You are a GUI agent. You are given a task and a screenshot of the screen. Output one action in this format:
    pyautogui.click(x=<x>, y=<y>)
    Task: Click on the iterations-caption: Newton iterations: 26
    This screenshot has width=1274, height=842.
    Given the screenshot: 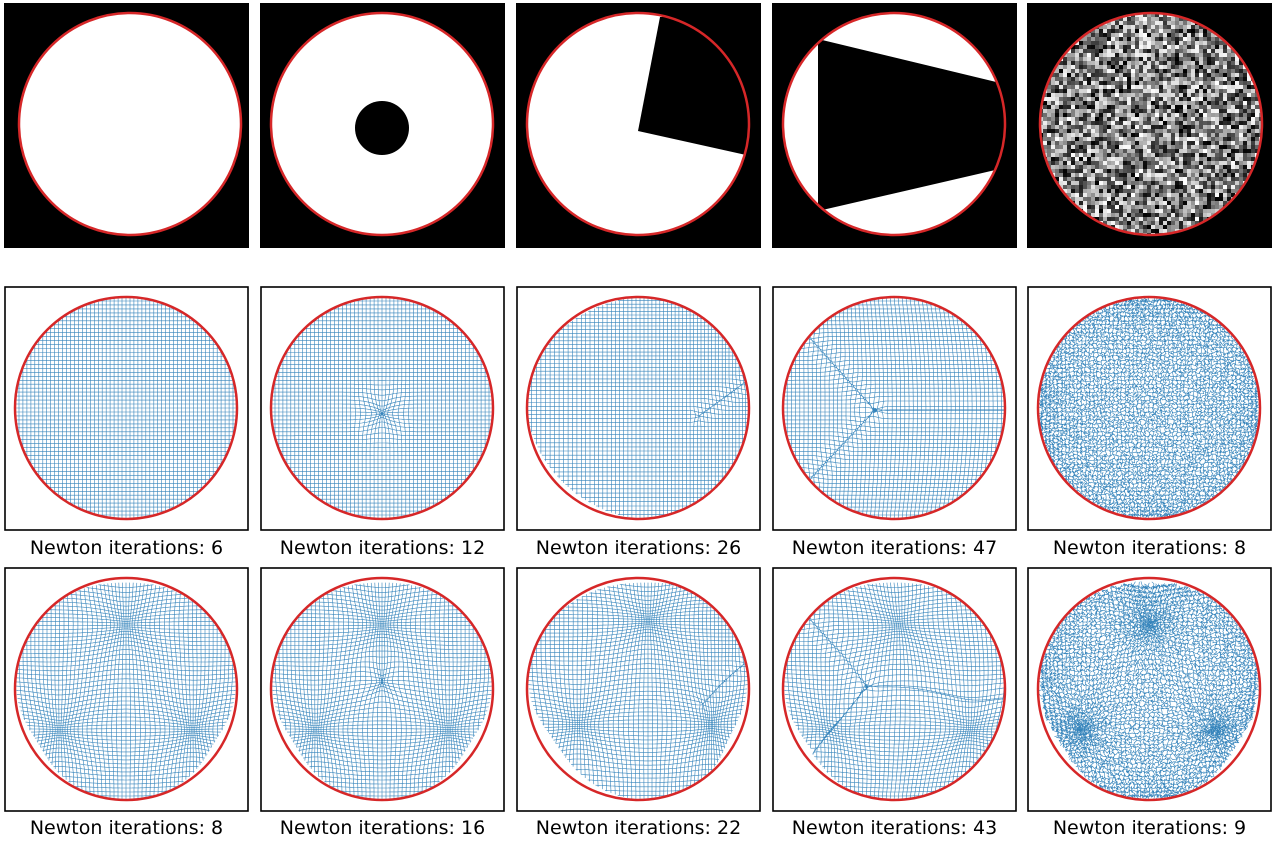 What is the action you would take?
    pyautogui.click(x=638, y=548)
    